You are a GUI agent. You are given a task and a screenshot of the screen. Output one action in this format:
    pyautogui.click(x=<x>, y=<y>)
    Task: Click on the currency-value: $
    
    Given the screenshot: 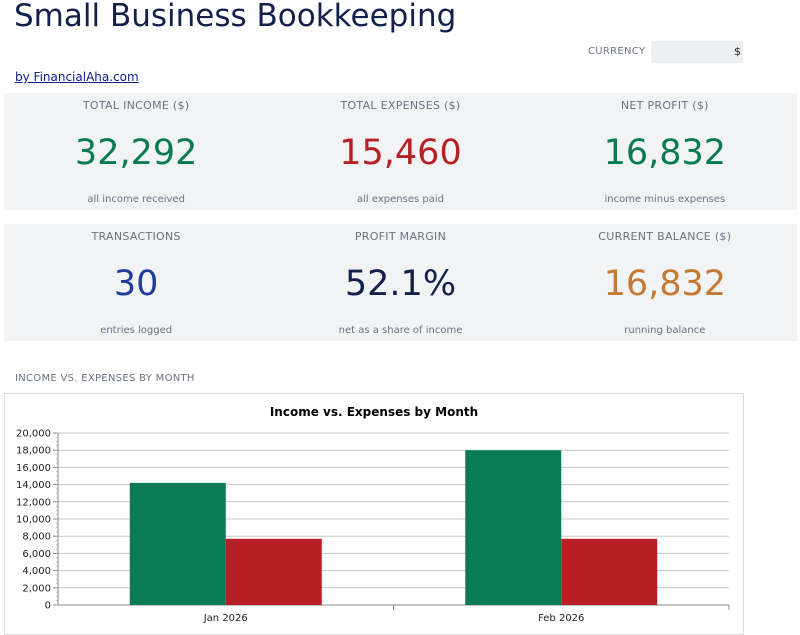 What is the action you would take?
    pyautogui.click(x=737, y=51)
    